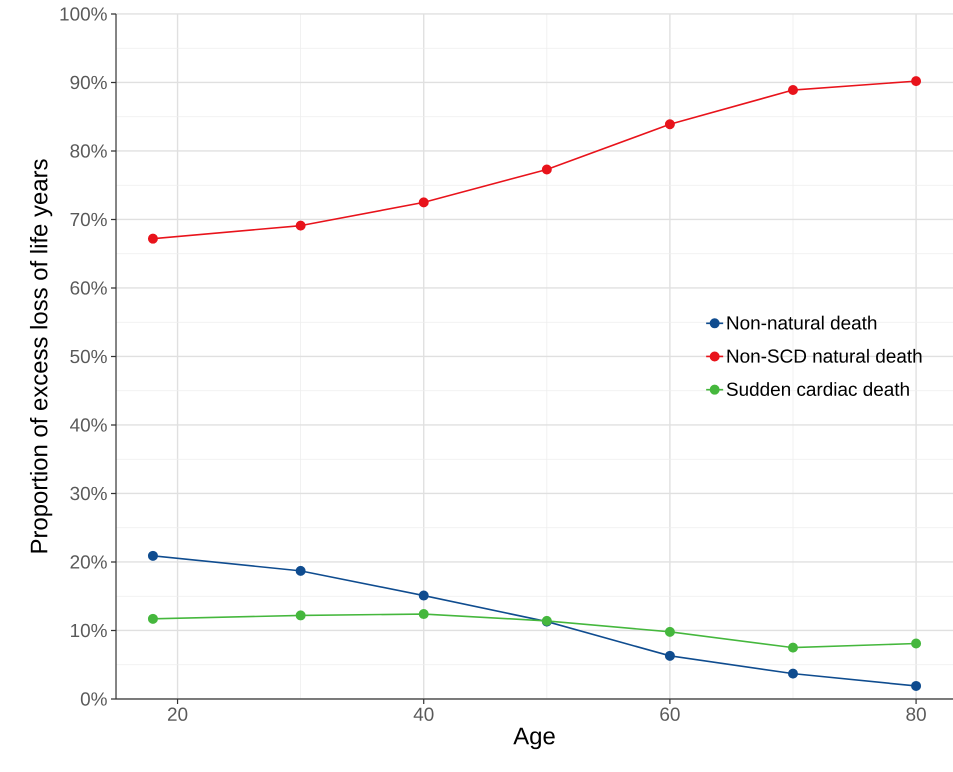  Describe the element at coordinates (916, 714) in the screenshot. I see `x-tick-label: 80` at that location.